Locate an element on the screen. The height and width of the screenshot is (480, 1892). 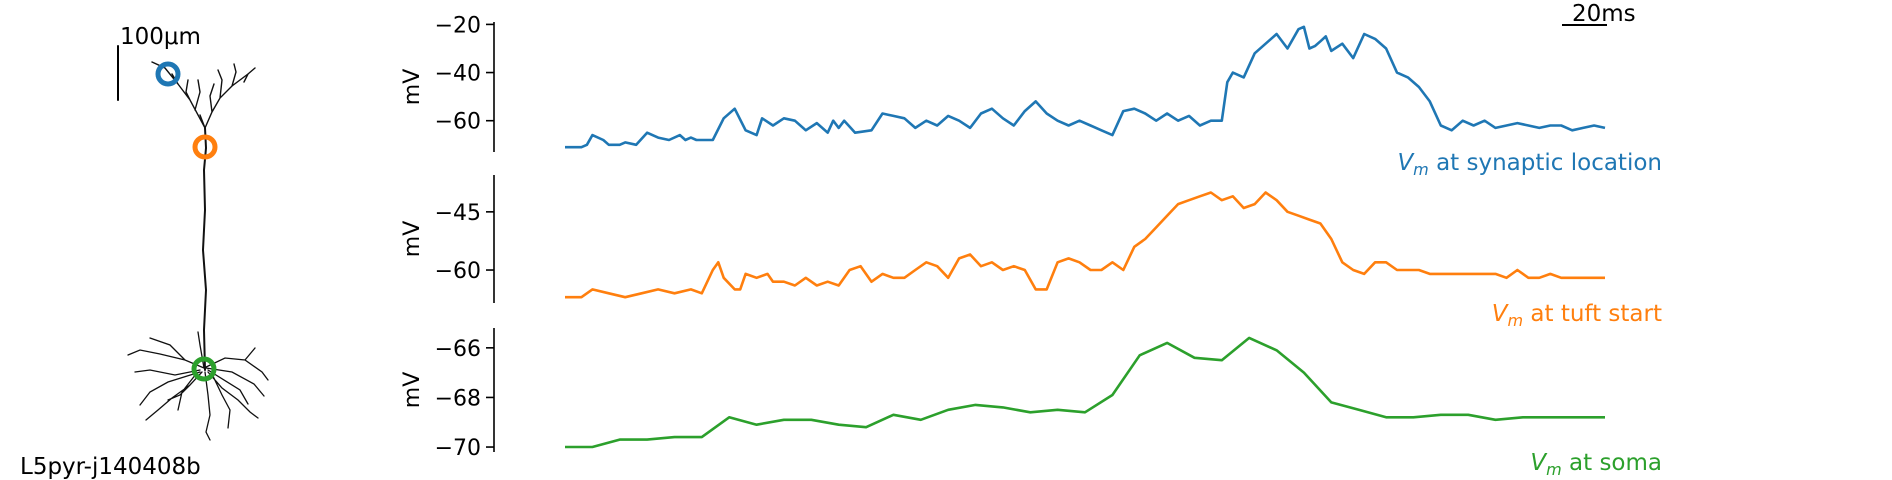
y-tick-label: −68 is located at coordinates (458, 398).